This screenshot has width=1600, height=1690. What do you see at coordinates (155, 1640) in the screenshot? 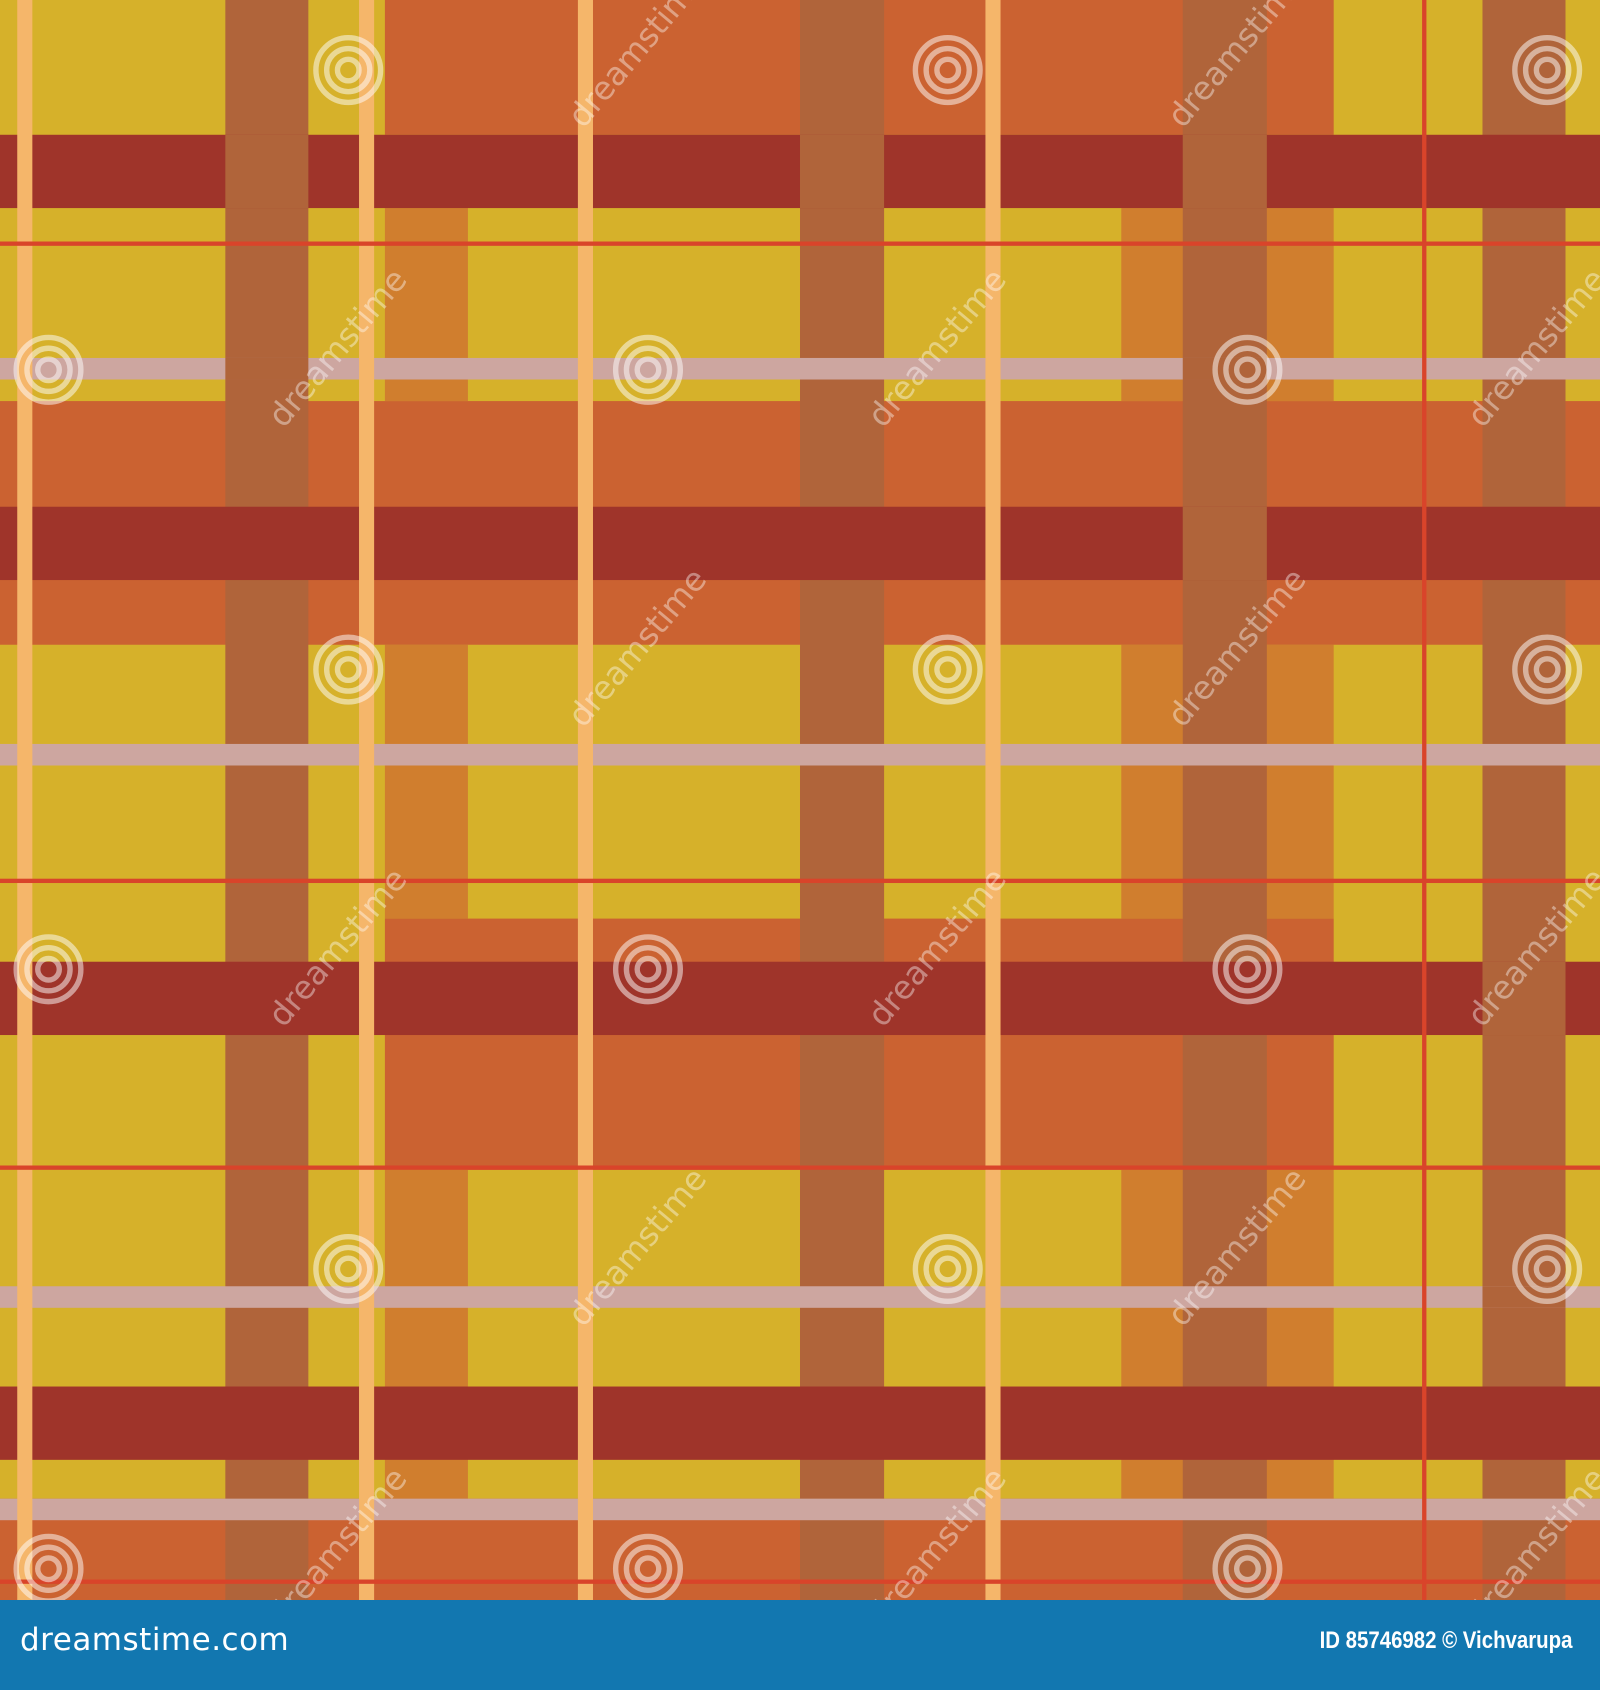
I see `site-logo: dreamstime.com` at bounding box center [155, 1640].